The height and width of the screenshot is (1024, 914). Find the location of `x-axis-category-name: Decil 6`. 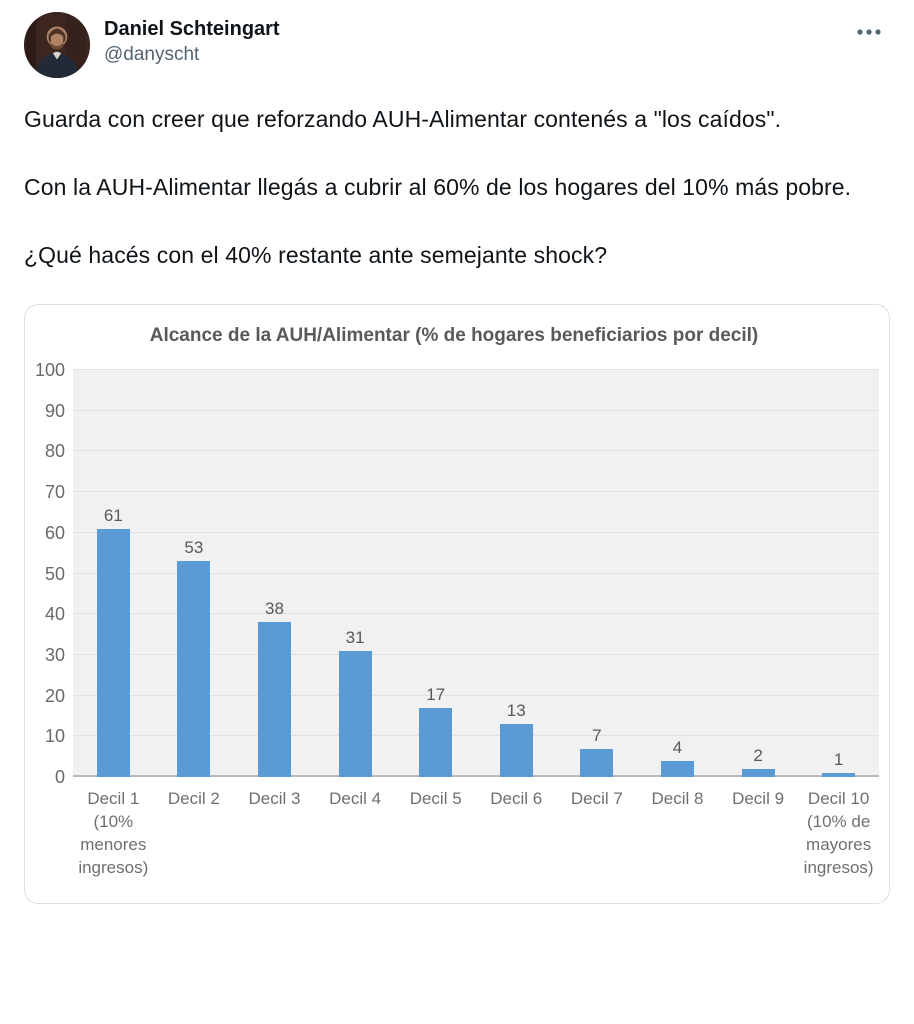

x-axis-category-name: Decil 6 is located at coordinates (516, 798).